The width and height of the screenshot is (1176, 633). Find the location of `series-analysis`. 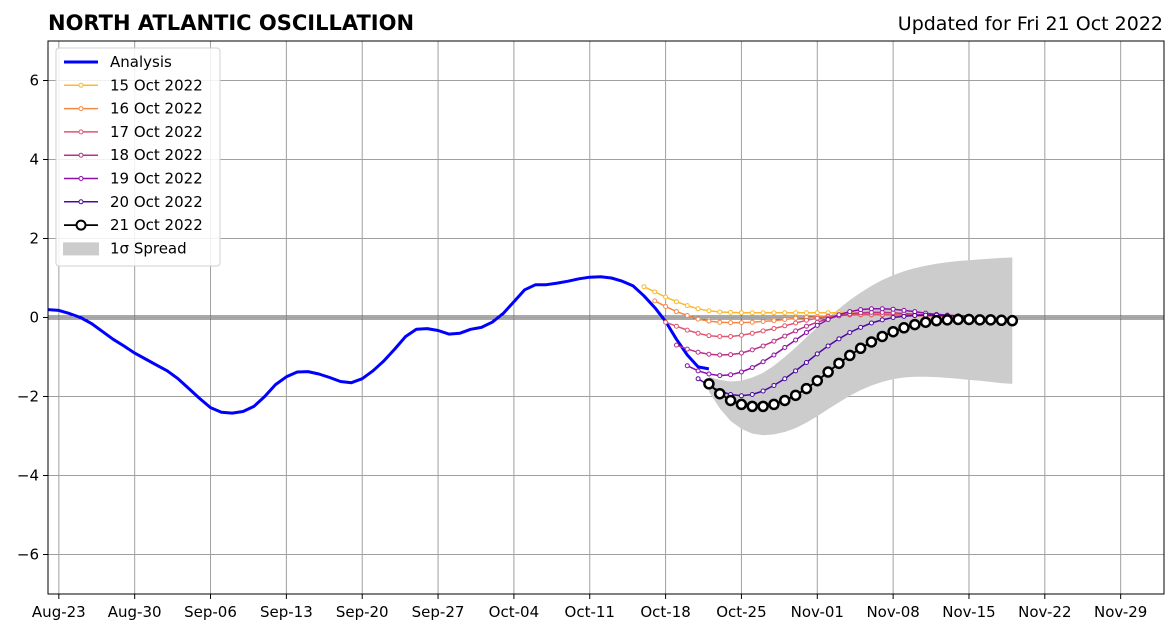

series-analysis is located at coordinates (378, 345).